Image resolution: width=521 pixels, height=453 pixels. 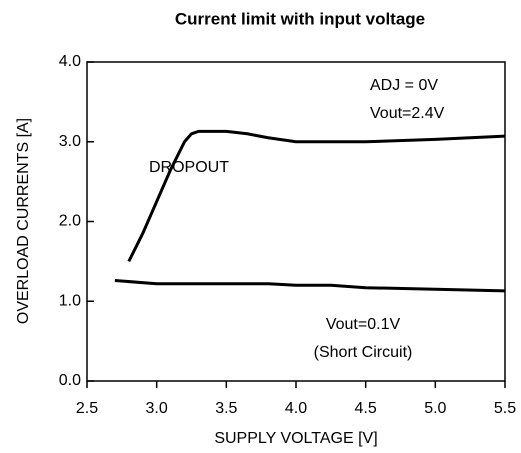 I want to click on x-tick-label: 5.5, so click(x=505, y=408).